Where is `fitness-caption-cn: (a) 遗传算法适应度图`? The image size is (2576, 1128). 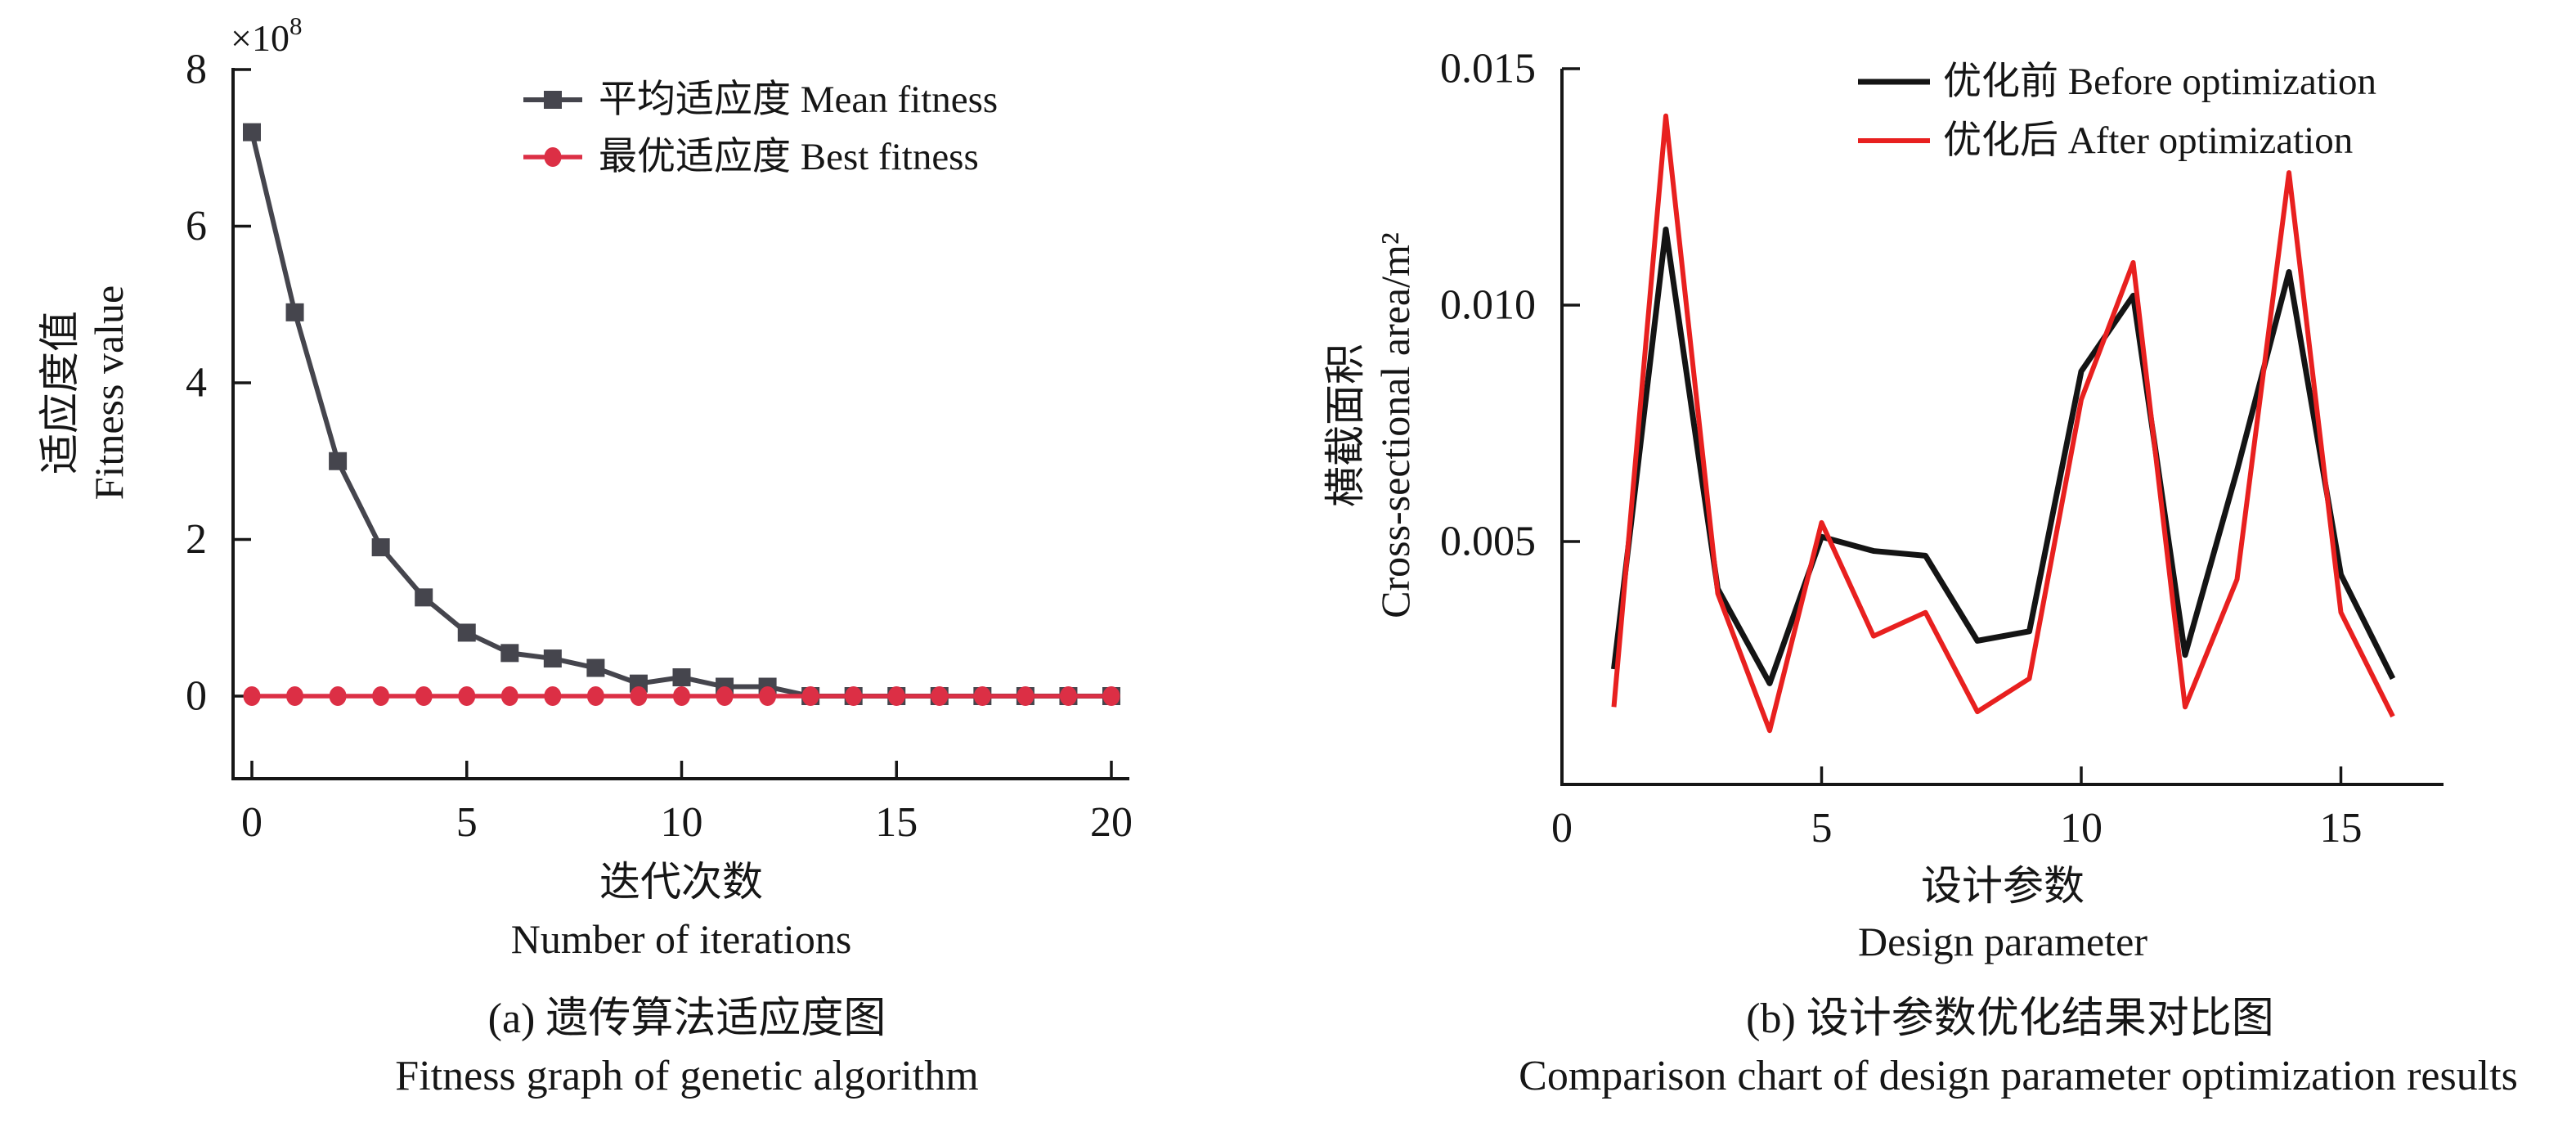
fitness-caption-cn: (a) 遗传算法适应度图 is located at coordinates (687, 1018).